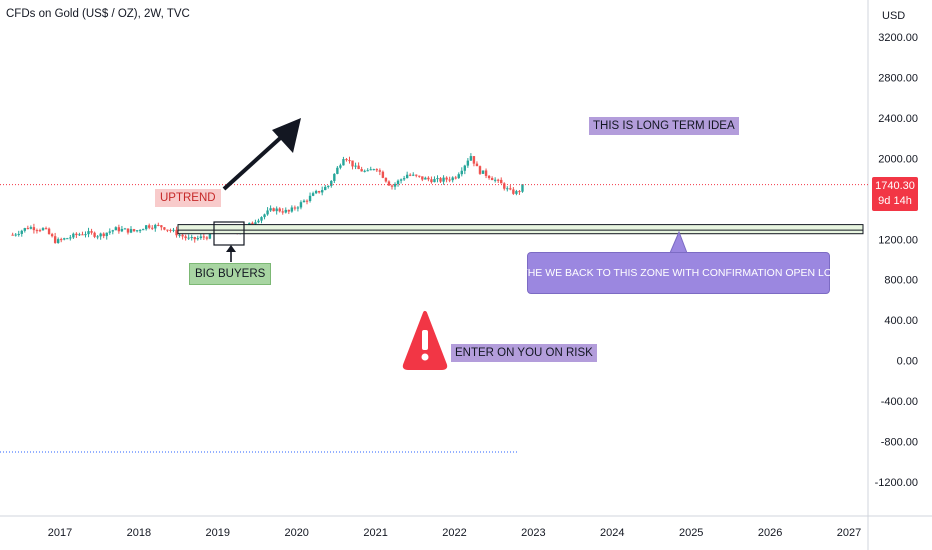  I want to click on big-buyers-label: BIG BUYERS, so click(230, 274).